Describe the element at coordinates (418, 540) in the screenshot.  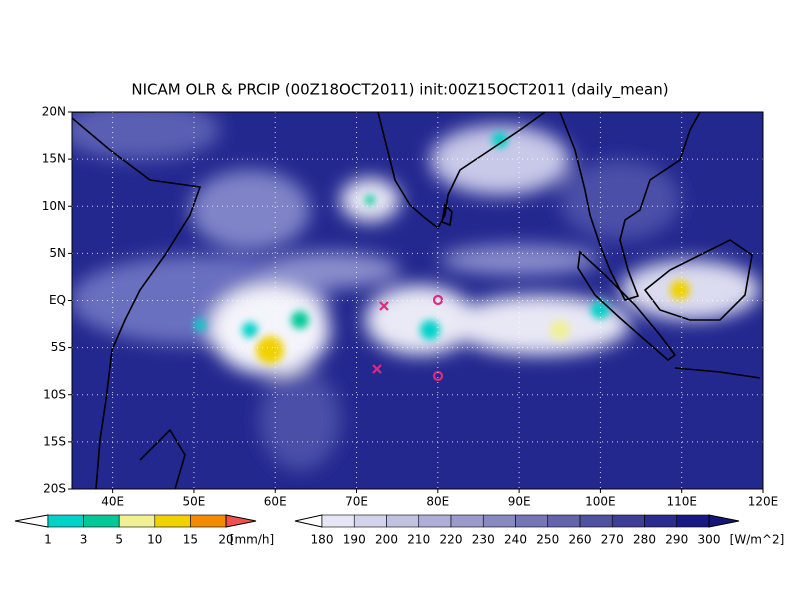
I see `colorbar-label: 210` at that location.